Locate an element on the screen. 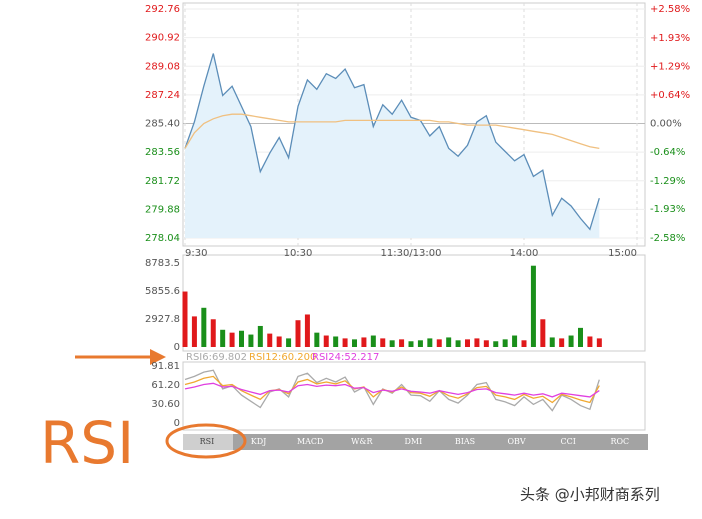 This screenshot has height=519, width=702. tab: KDJ is located at coordinates (259, 441).